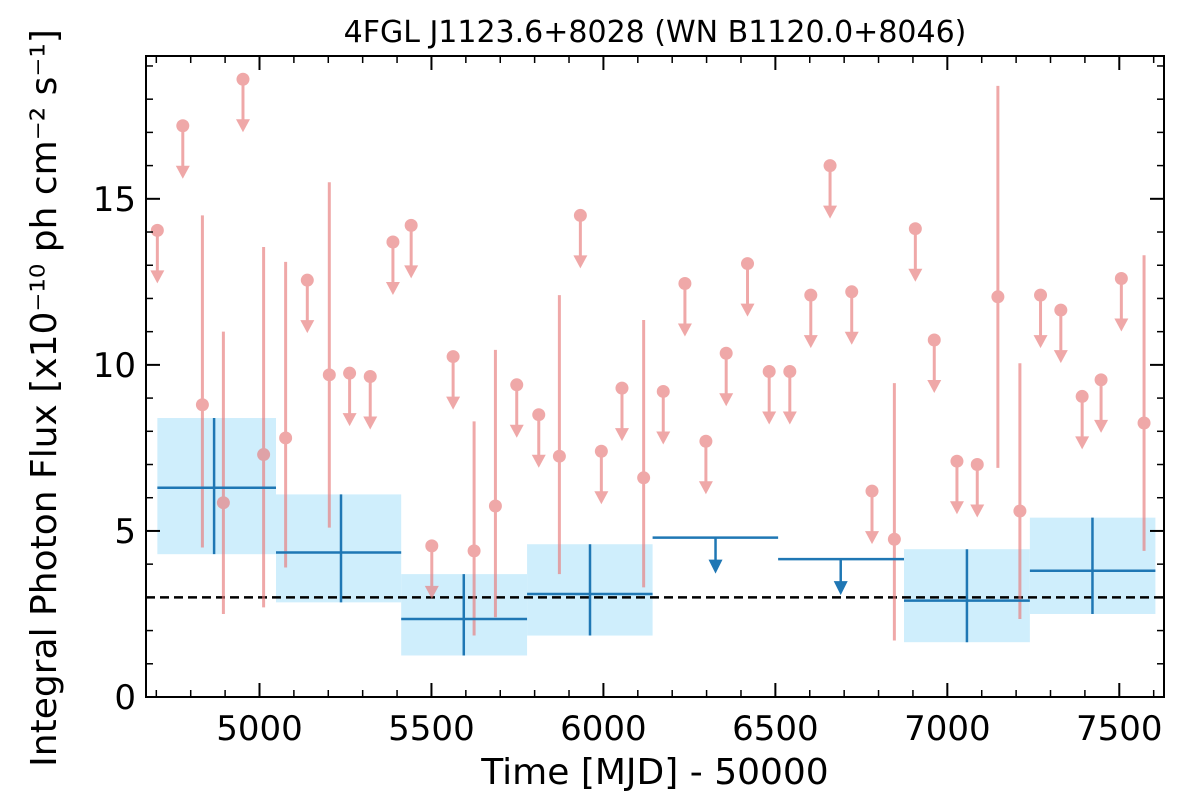 This screenshot has width=1200, height=805. Describe the element at coordinates (114, 366) in the screenshot. I see `y-tick-label-2: 10` at that location.